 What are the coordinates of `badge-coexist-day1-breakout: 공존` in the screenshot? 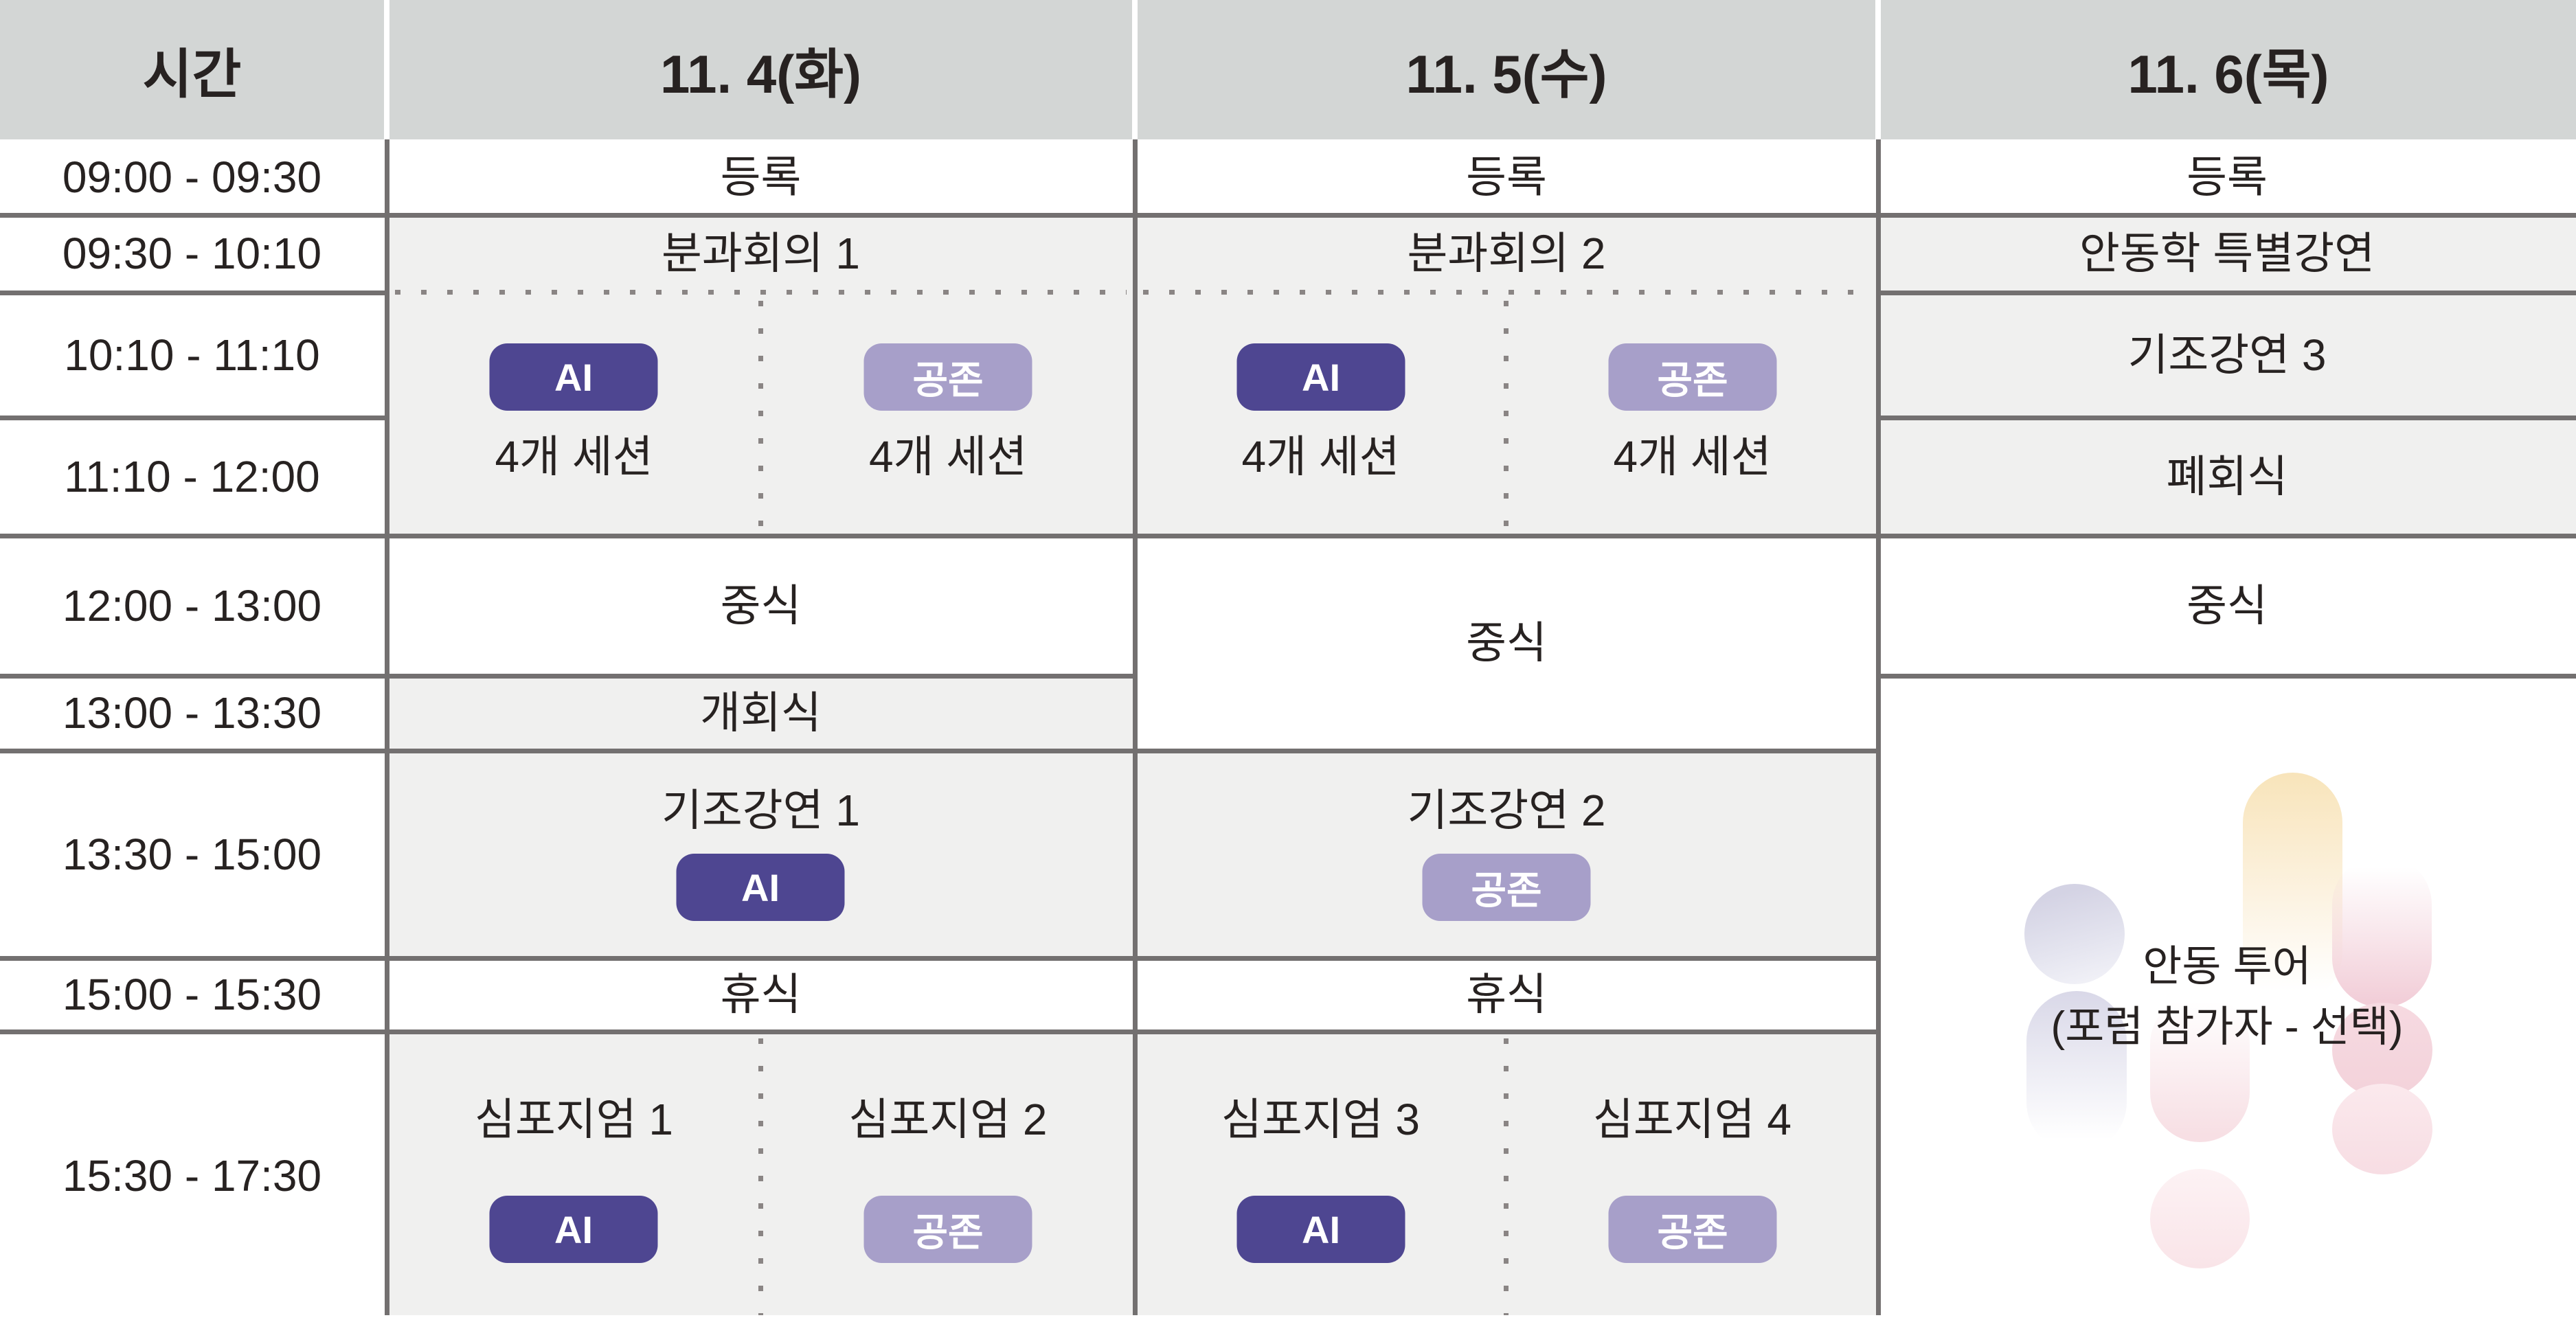 It's located at (947, 377).